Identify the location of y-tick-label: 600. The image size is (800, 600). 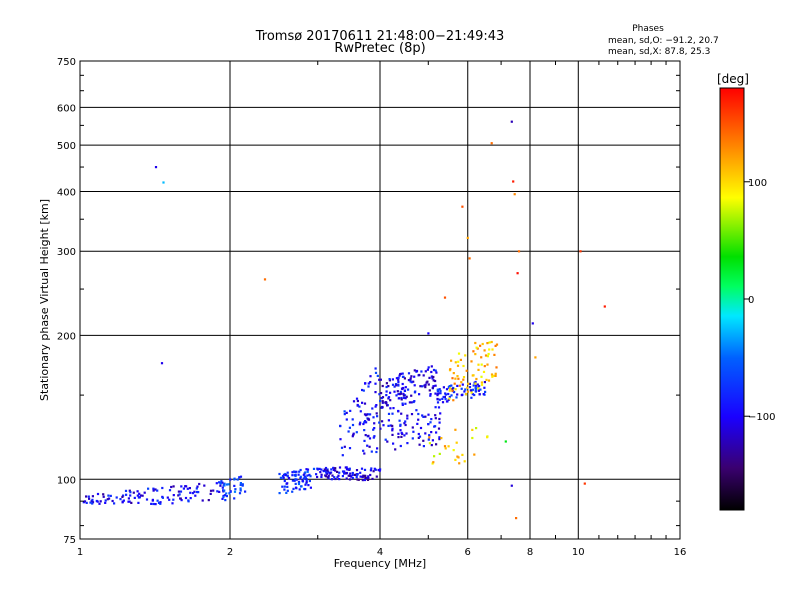
(66, 108).